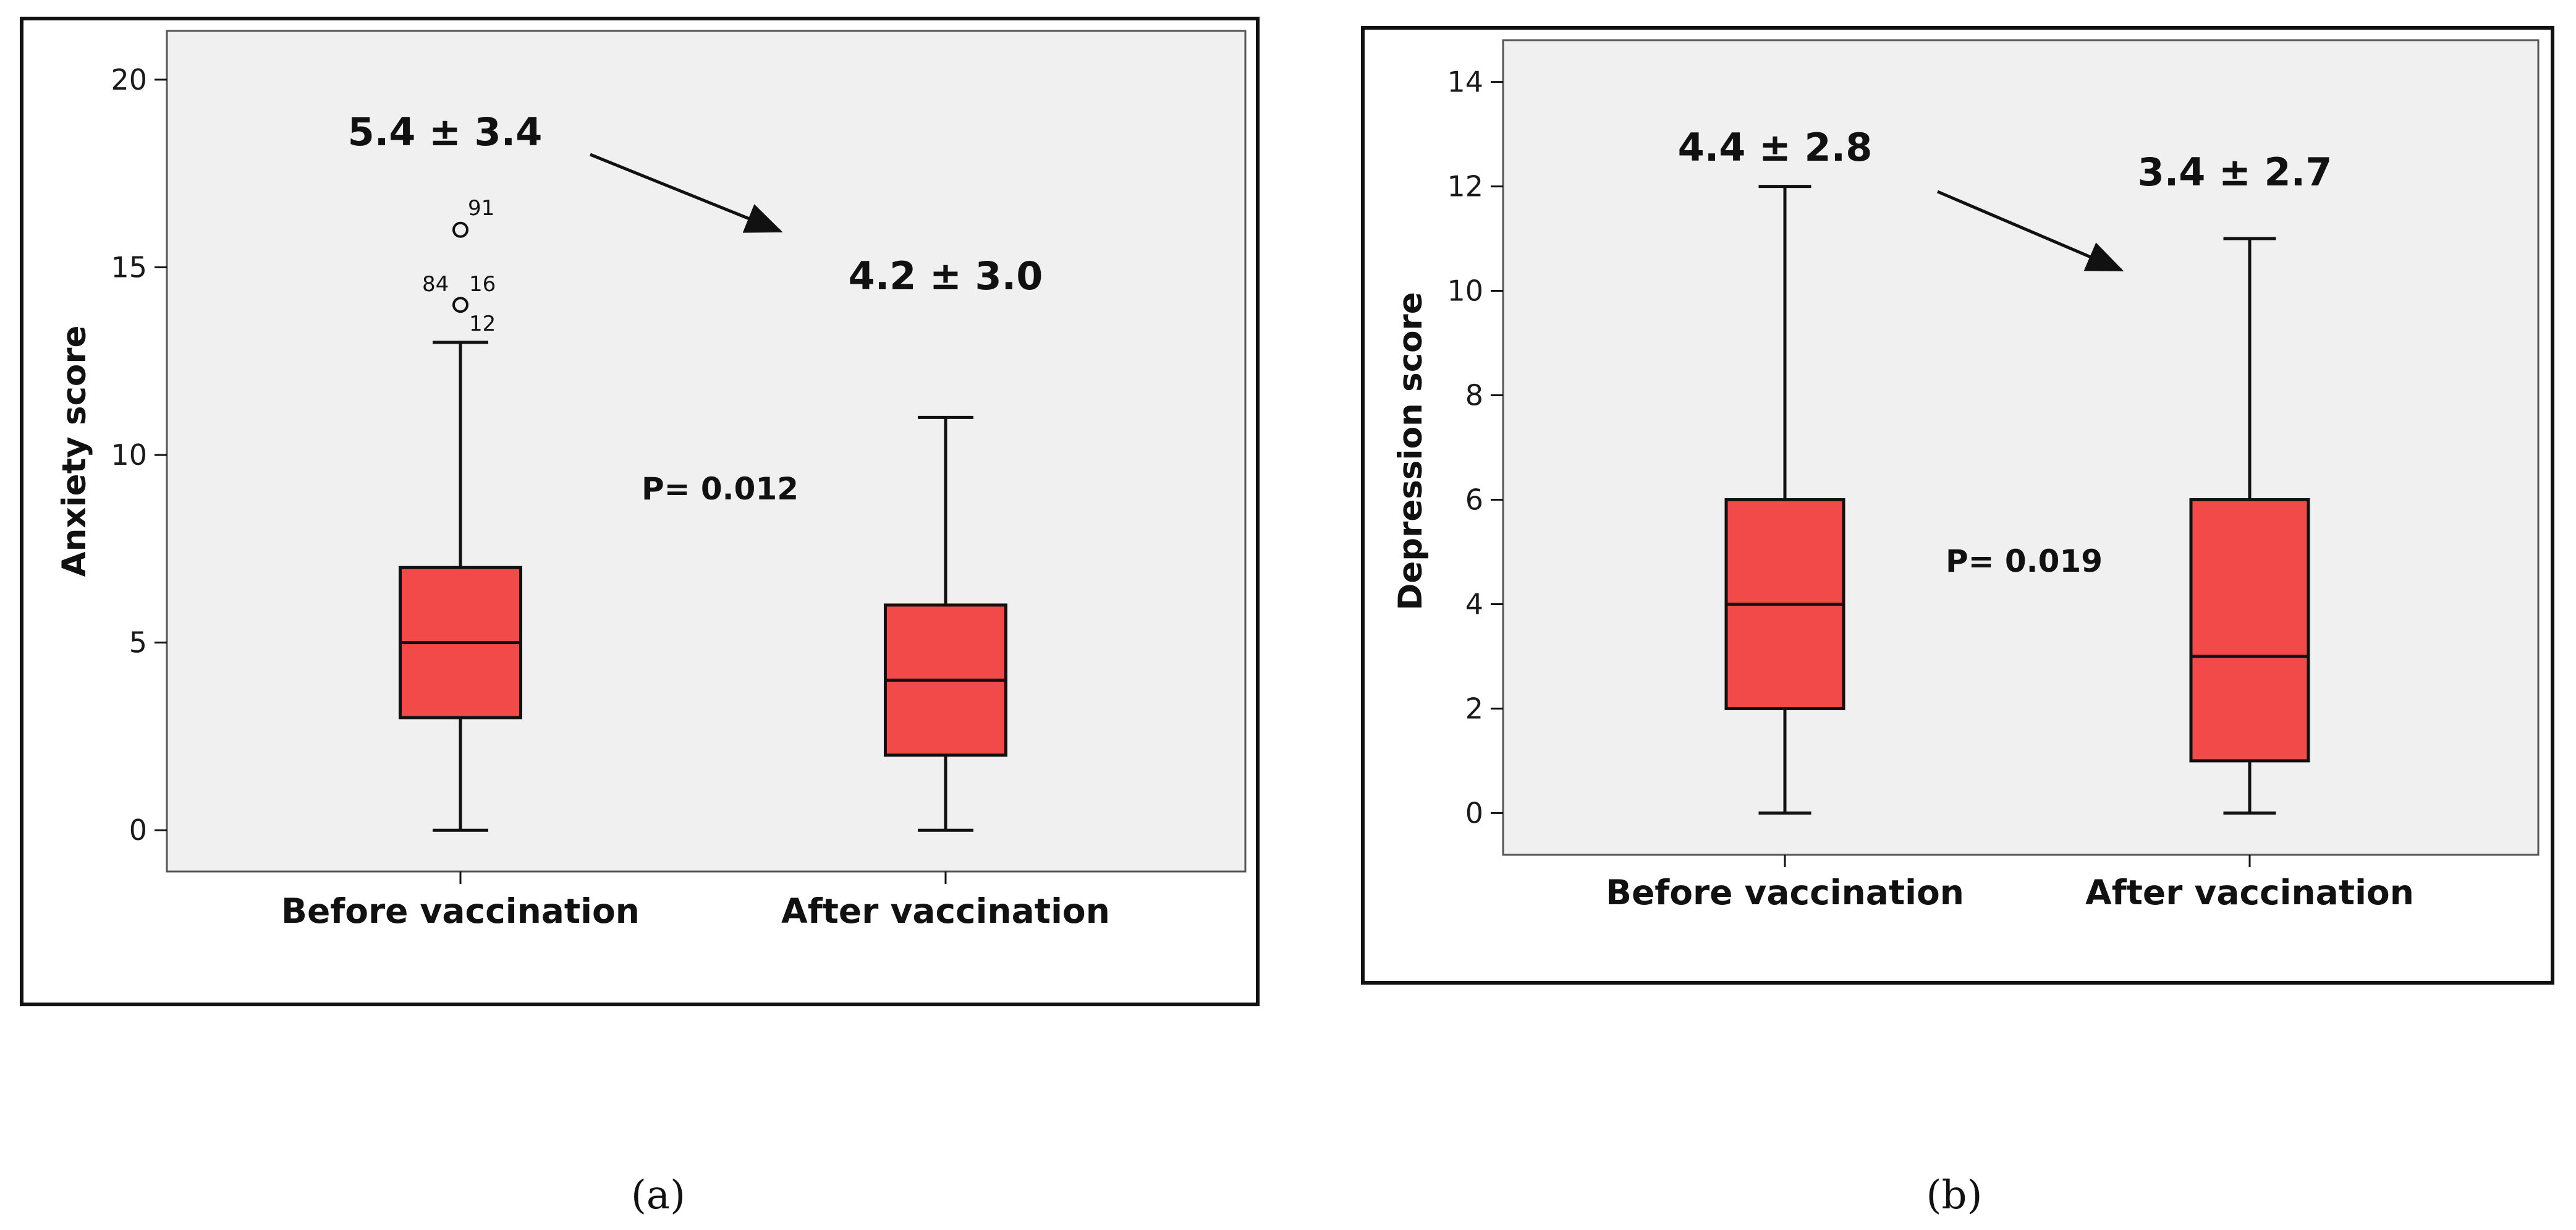 Image resolution: width=2576 pixels, height=1230 pixels. I want to click on panel-b-p-value: P= 0.019, so click(2024, 561).